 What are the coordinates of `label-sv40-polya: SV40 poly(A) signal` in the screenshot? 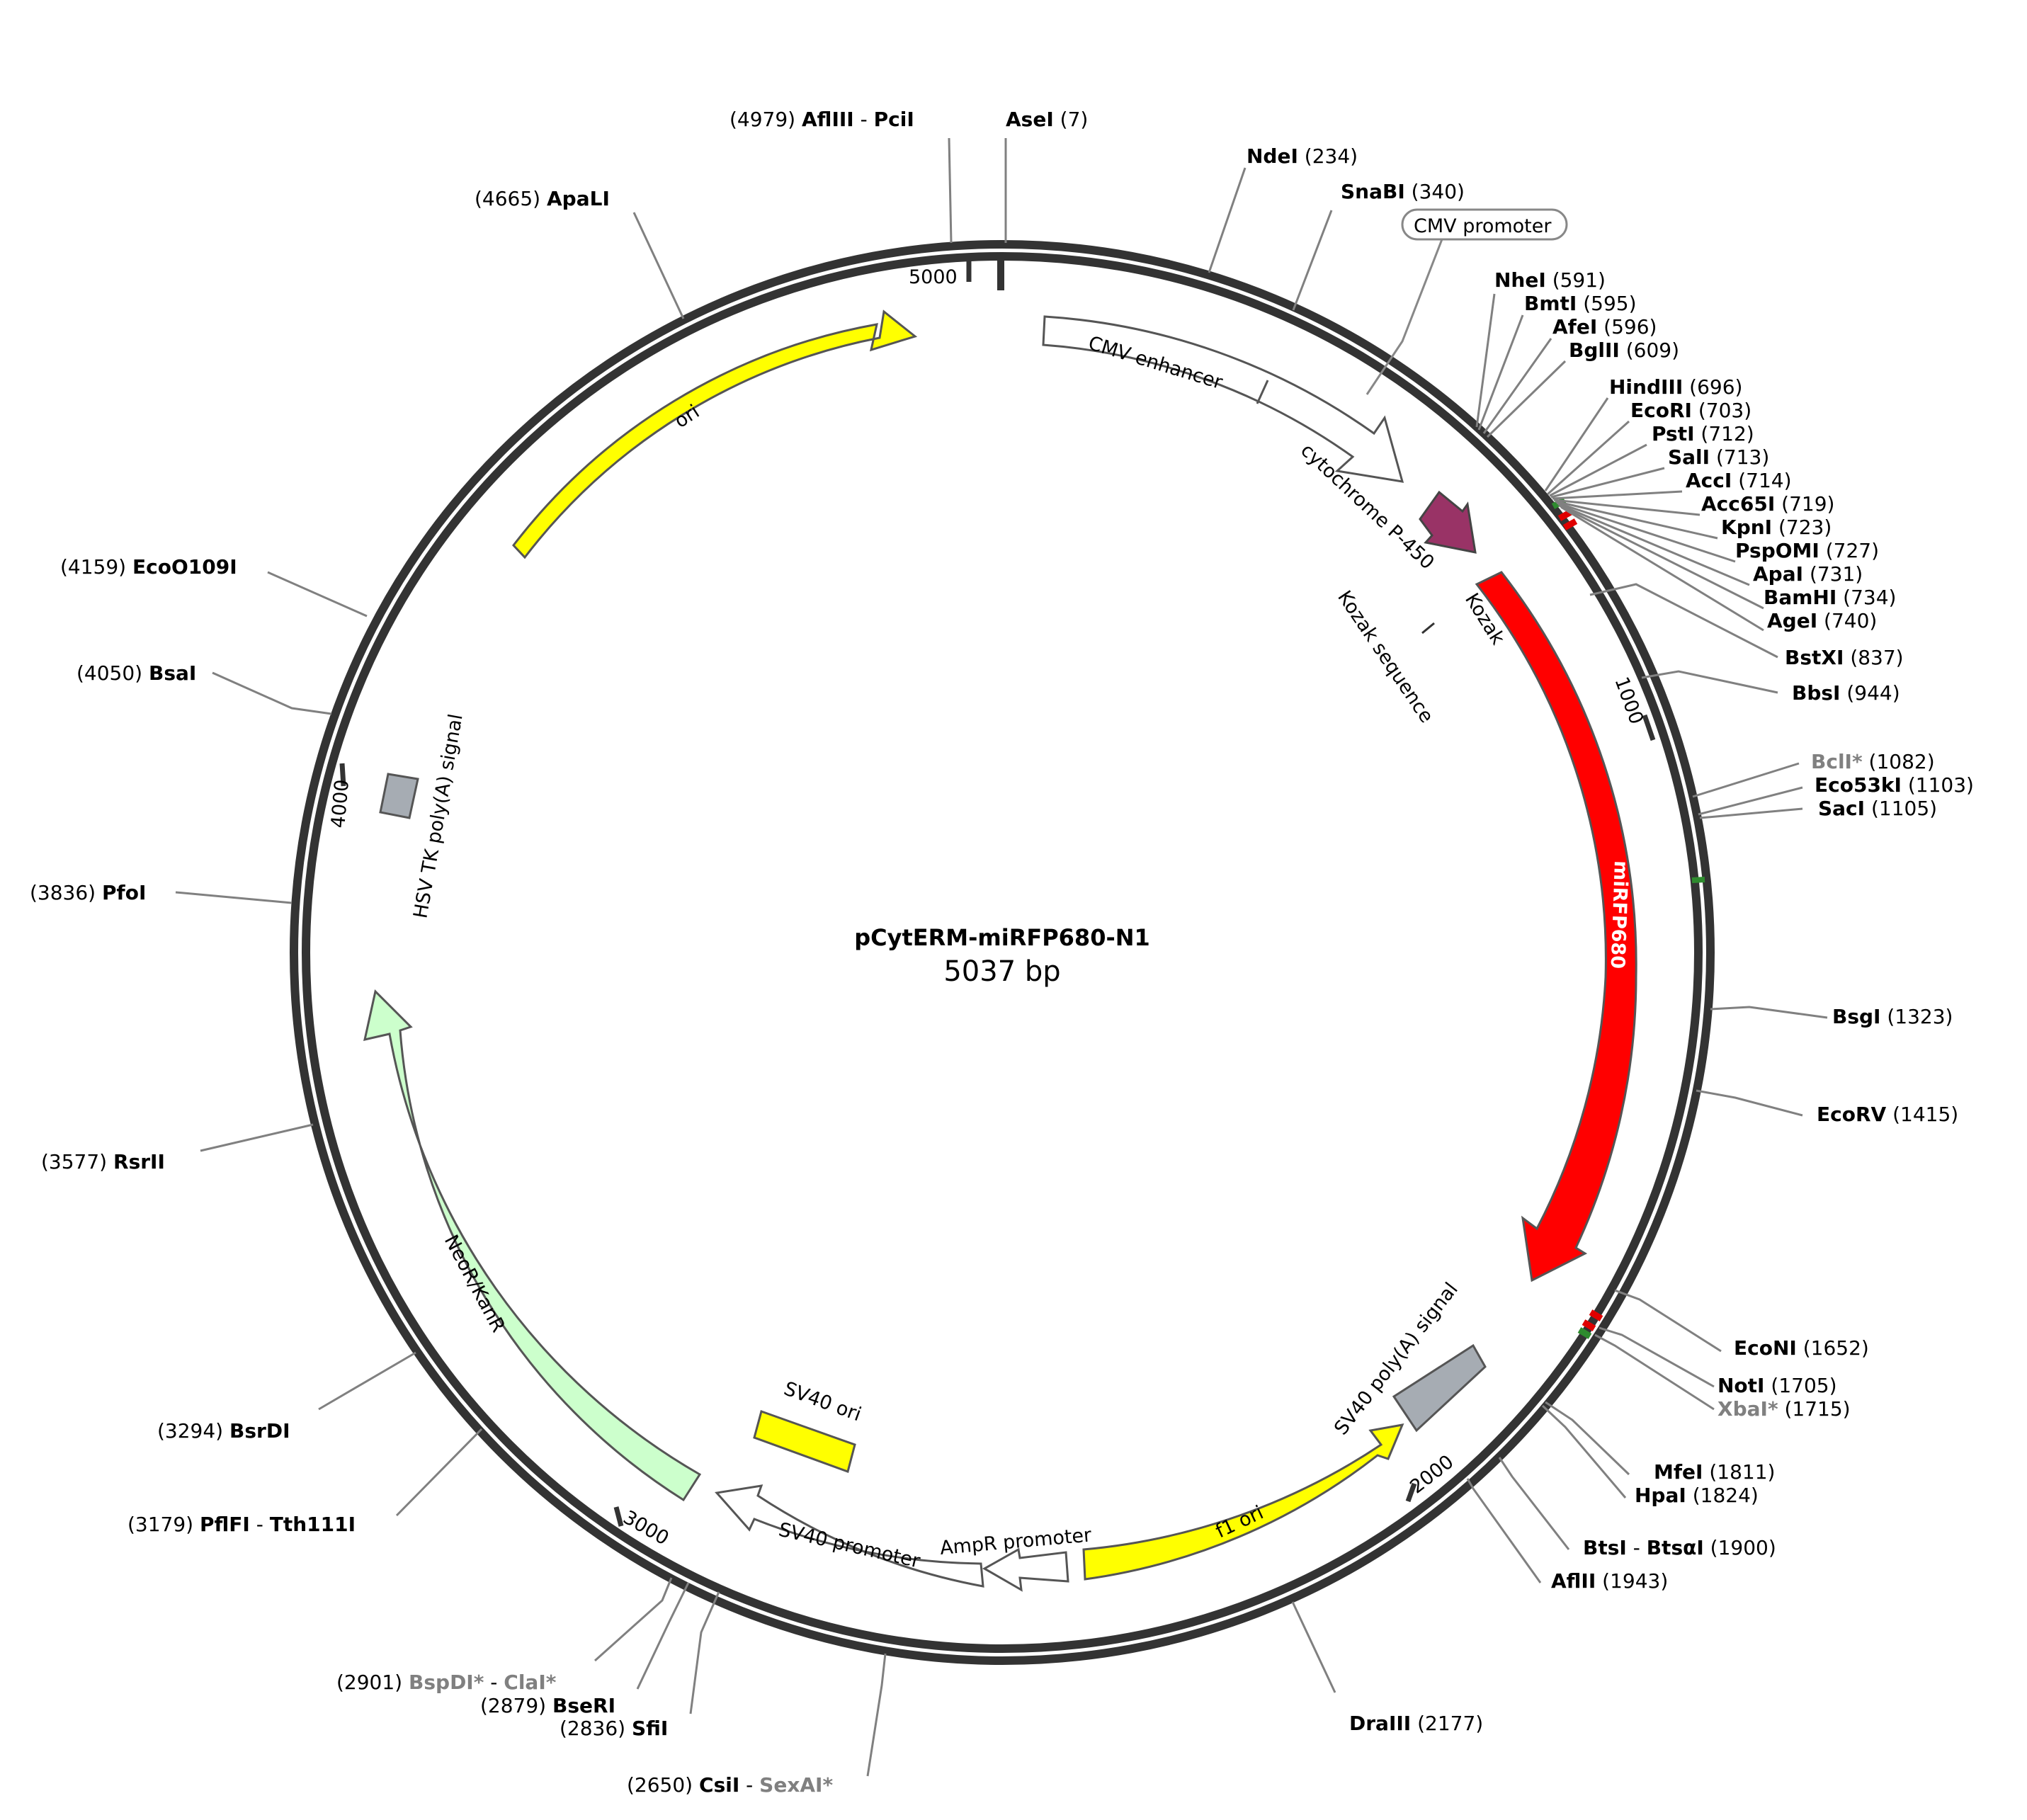 It's located at (1396, 1359).